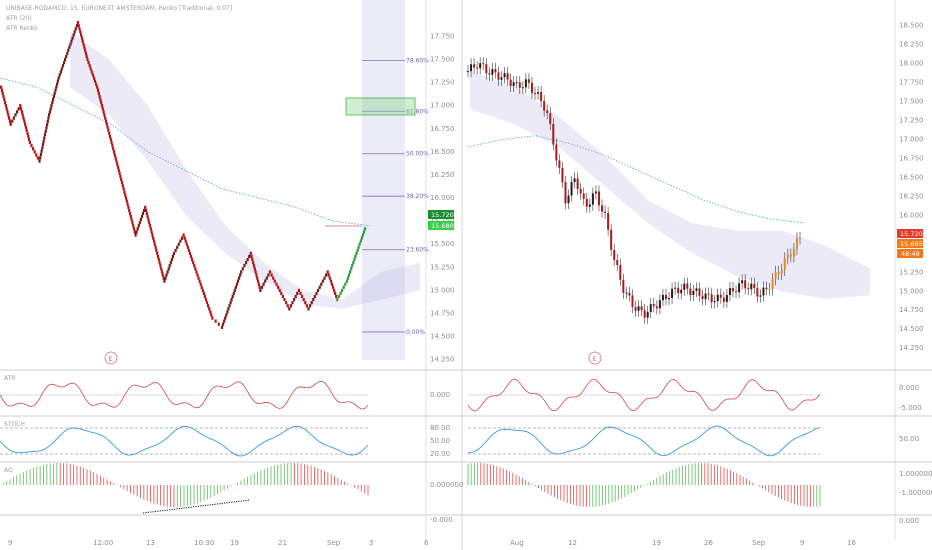  I want to click on left-target-zone, so click(380, 106).